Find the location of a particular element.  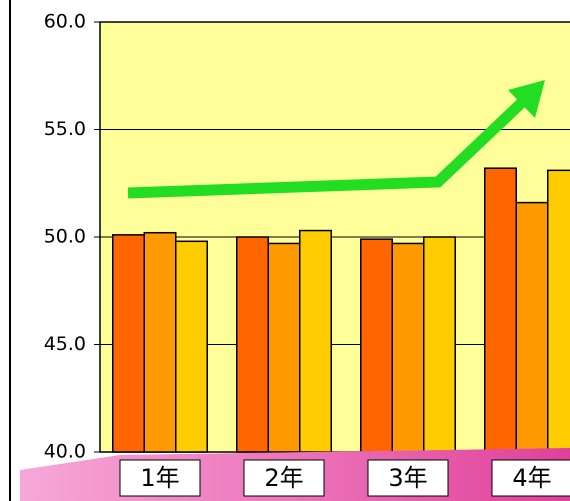

x-tick-label: 4年 is located at coordinates (531, 478).